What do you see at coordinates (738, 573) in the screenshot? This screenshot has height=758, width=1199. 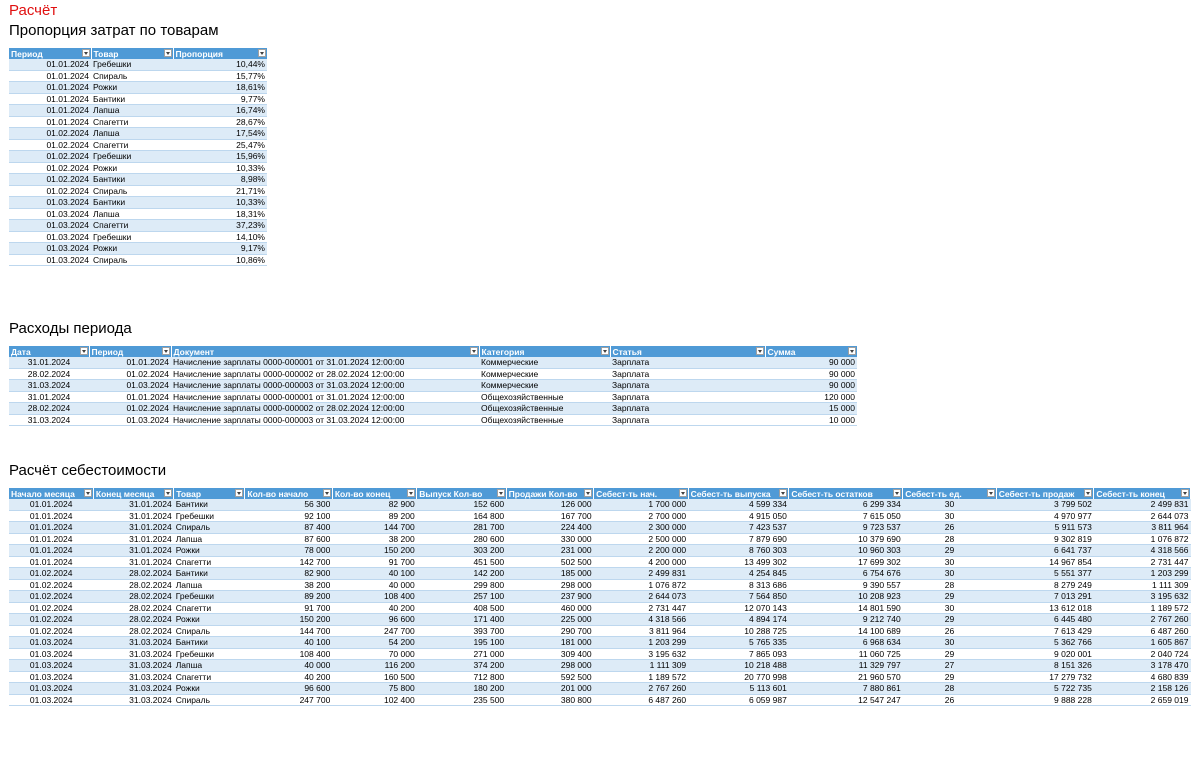 I see `table-cell: 4 254 845` at bounding box center [738, 573].